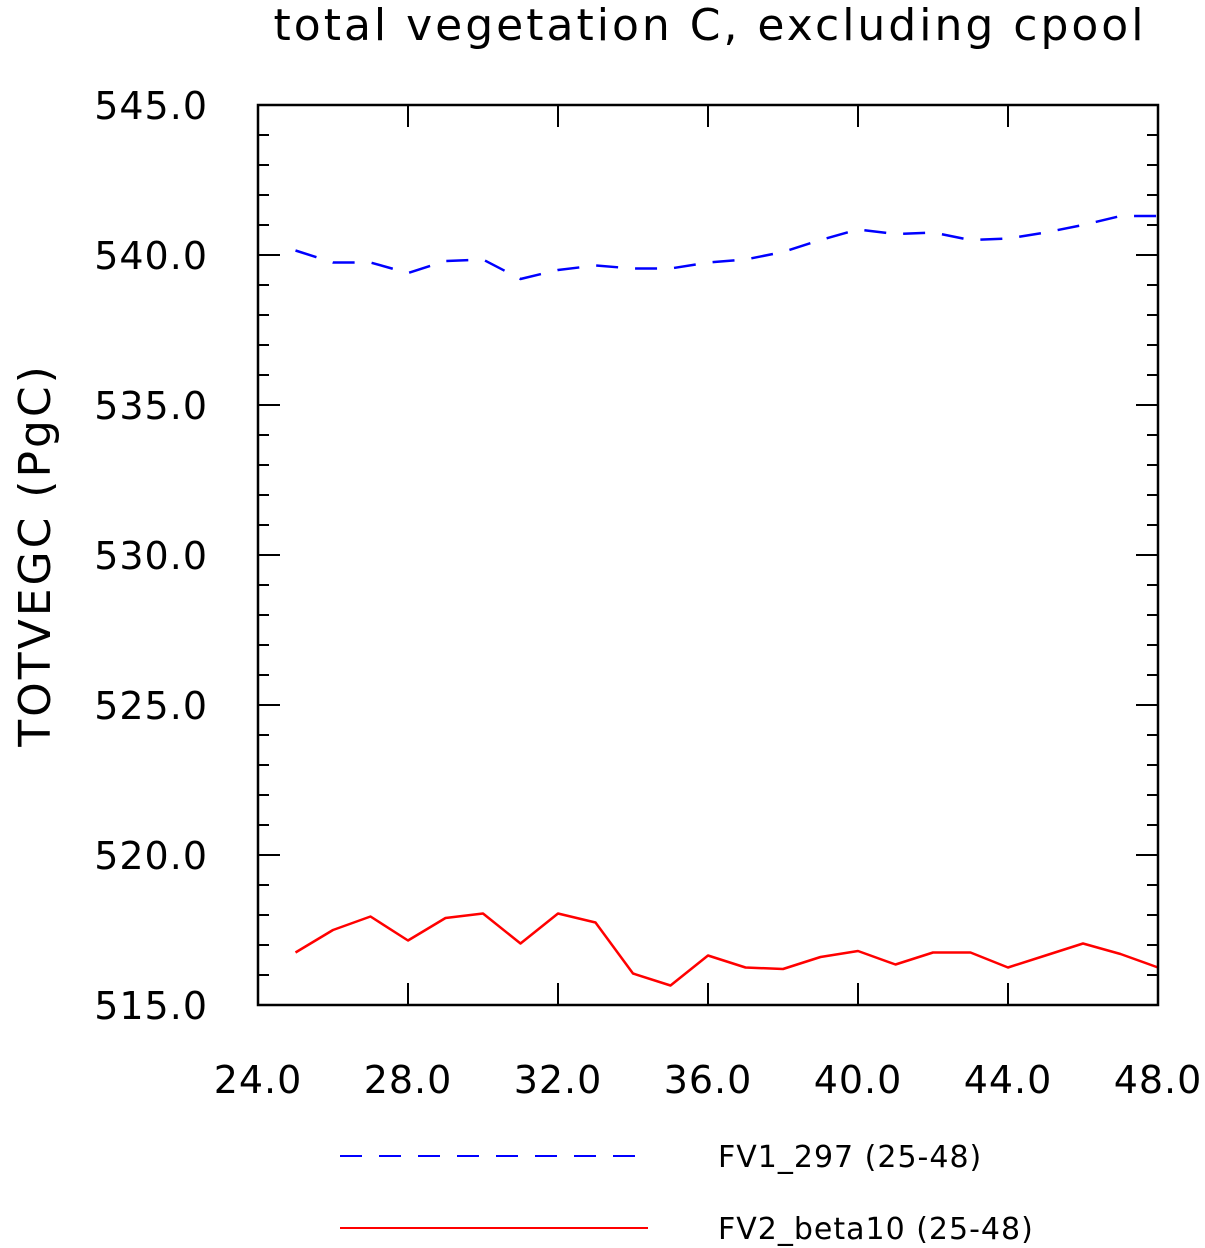 The width and height of the screenshot is (1205, 1248). Describe the element at coordinates (35, 555) in the screenshot. I see `y-axis-label: TOTVEGC (PgC)` at that location.